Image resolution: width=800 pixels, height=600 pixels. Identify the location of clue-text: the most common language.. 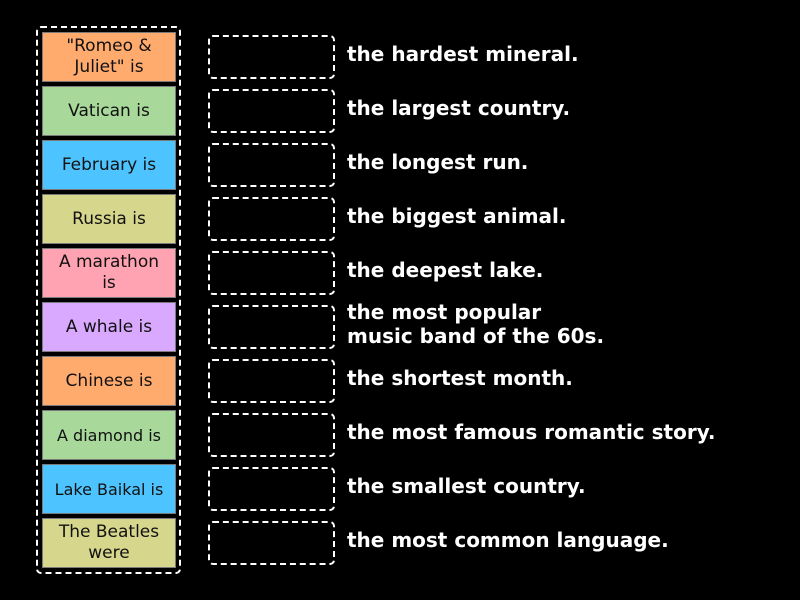
(508, 540).